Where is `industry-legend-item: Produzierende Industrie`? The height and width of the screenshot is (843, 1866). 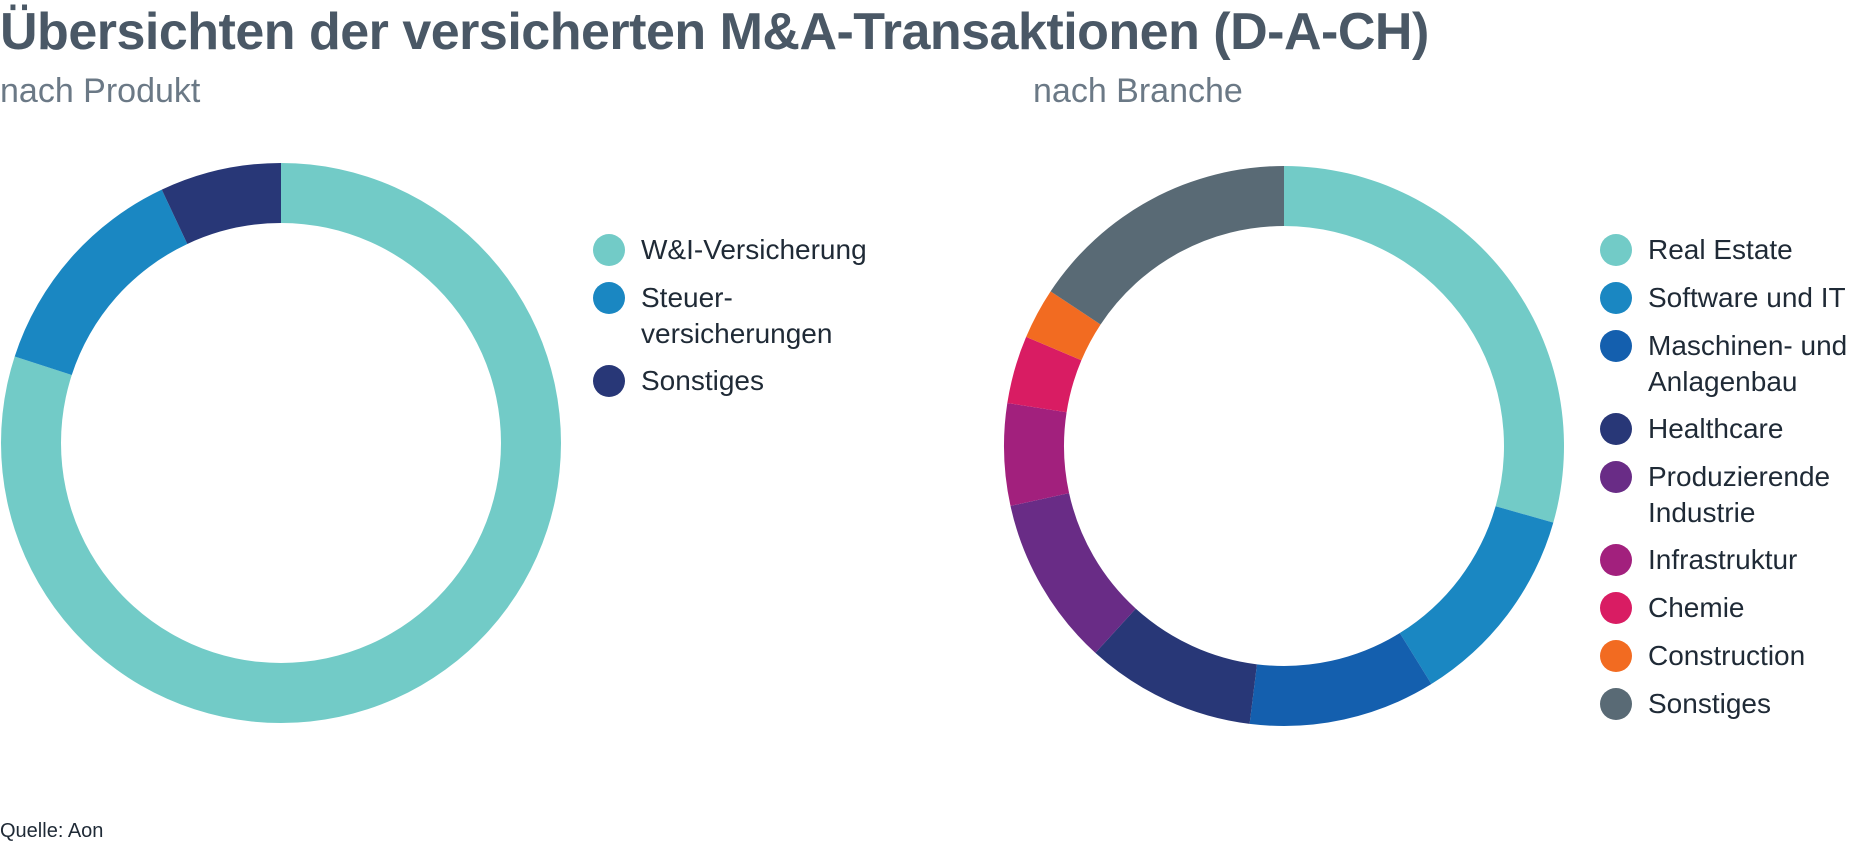
industry-legend-item: Produzierende Industrie is located at coordinates (1733, 495).